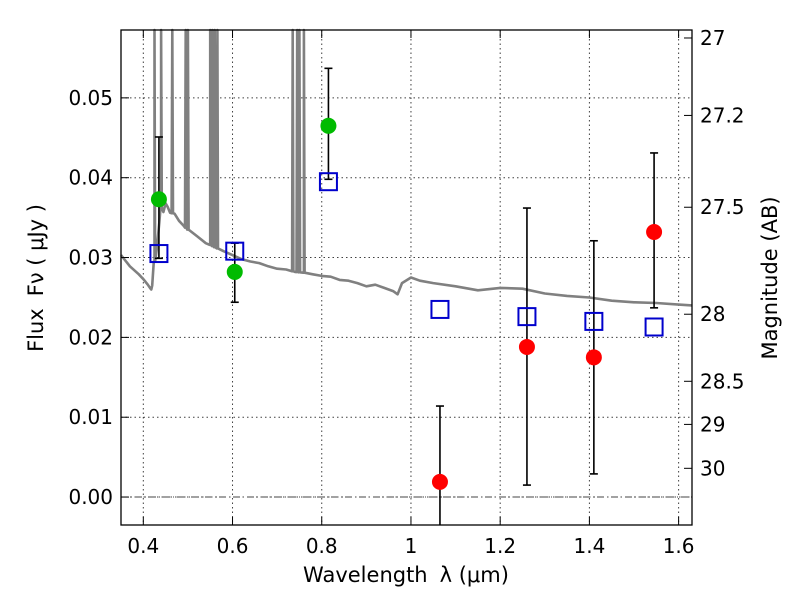 The image size is (800, 600). I want to click on x-tick-label: 1.2, so click(500, 546).